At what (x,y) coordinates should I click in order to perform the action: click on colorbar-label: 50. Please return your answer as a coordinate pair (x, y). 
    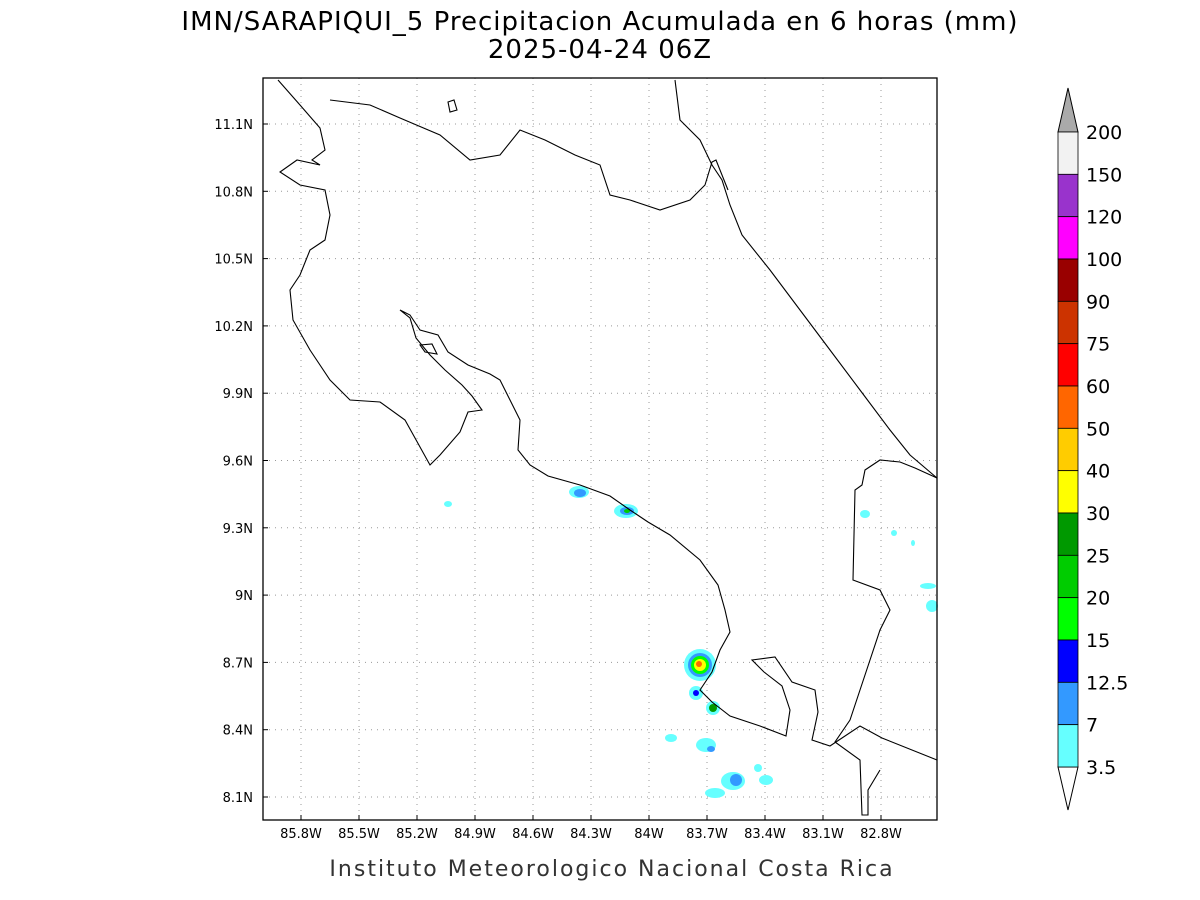
    Looking at the image, I should click on (1098, 429).